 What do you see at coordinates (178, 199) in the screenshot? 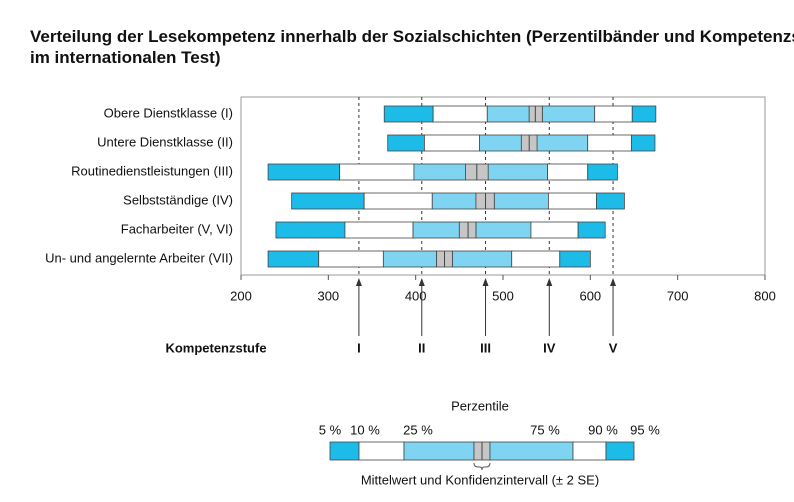
I see `row-label: Selbstständige (IV)` at bounding box center [178, 199].